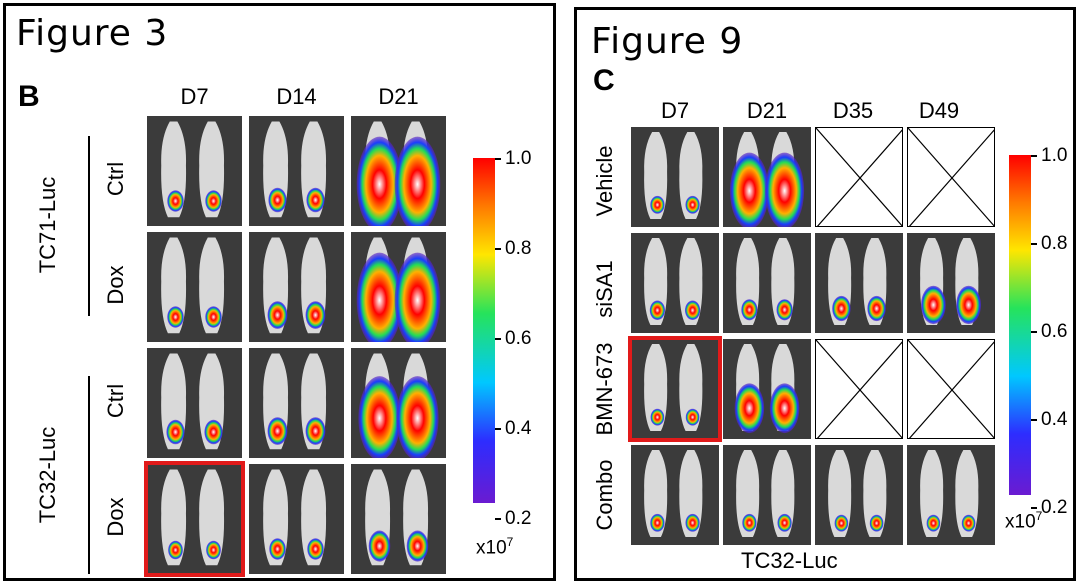 Image resolution: width=1080 pixels, height=588 pixels. Describe the element at coordinates (1054, 155) in the screenshot. I see `fig9-tick-label-0: 1.0` at that location.